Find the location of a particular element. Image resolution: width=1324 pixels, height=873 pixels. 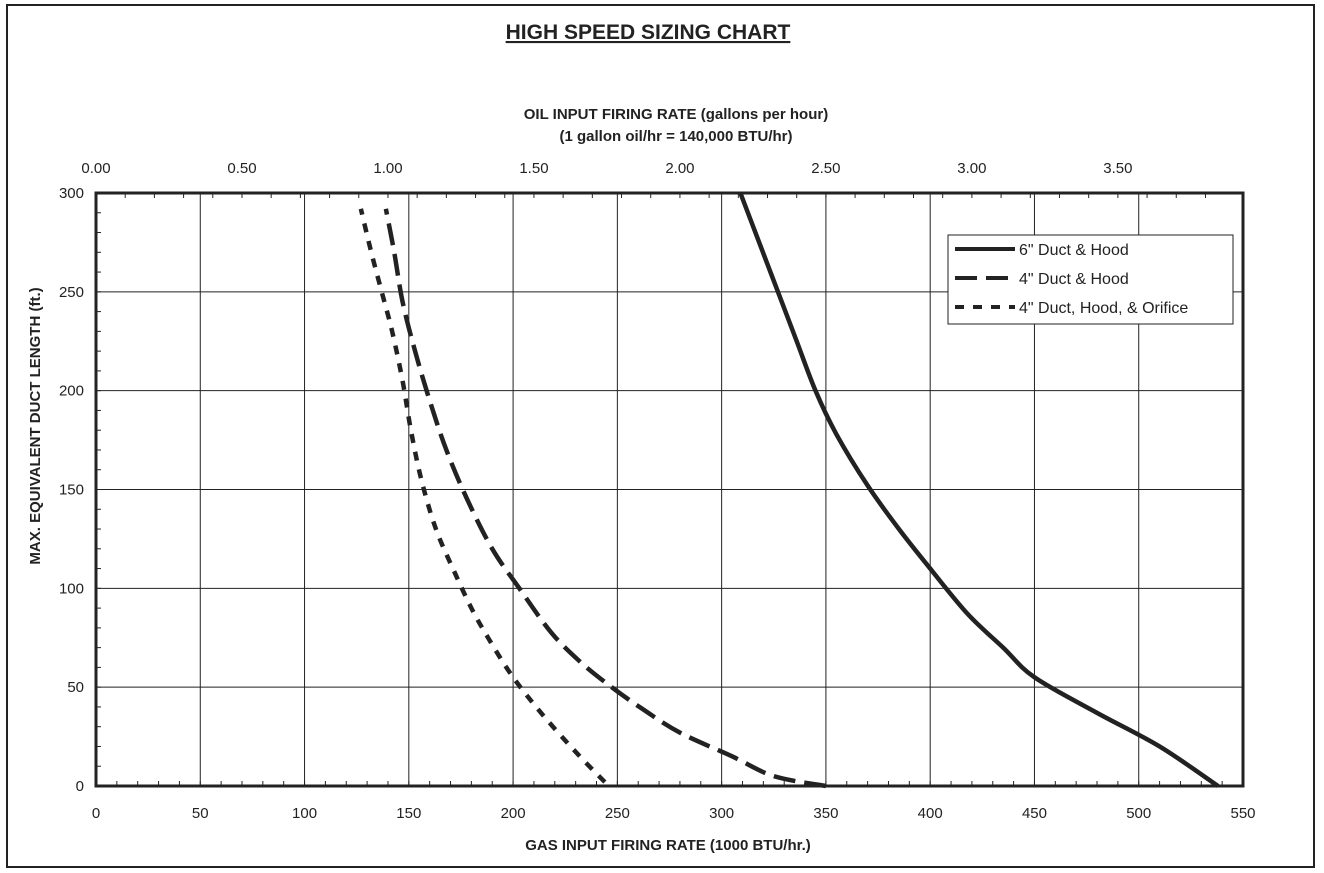

y-axis-title: MAX. EQUIVALENT DUCT LENGTH (ft.) is located at coordinates (35, 425).